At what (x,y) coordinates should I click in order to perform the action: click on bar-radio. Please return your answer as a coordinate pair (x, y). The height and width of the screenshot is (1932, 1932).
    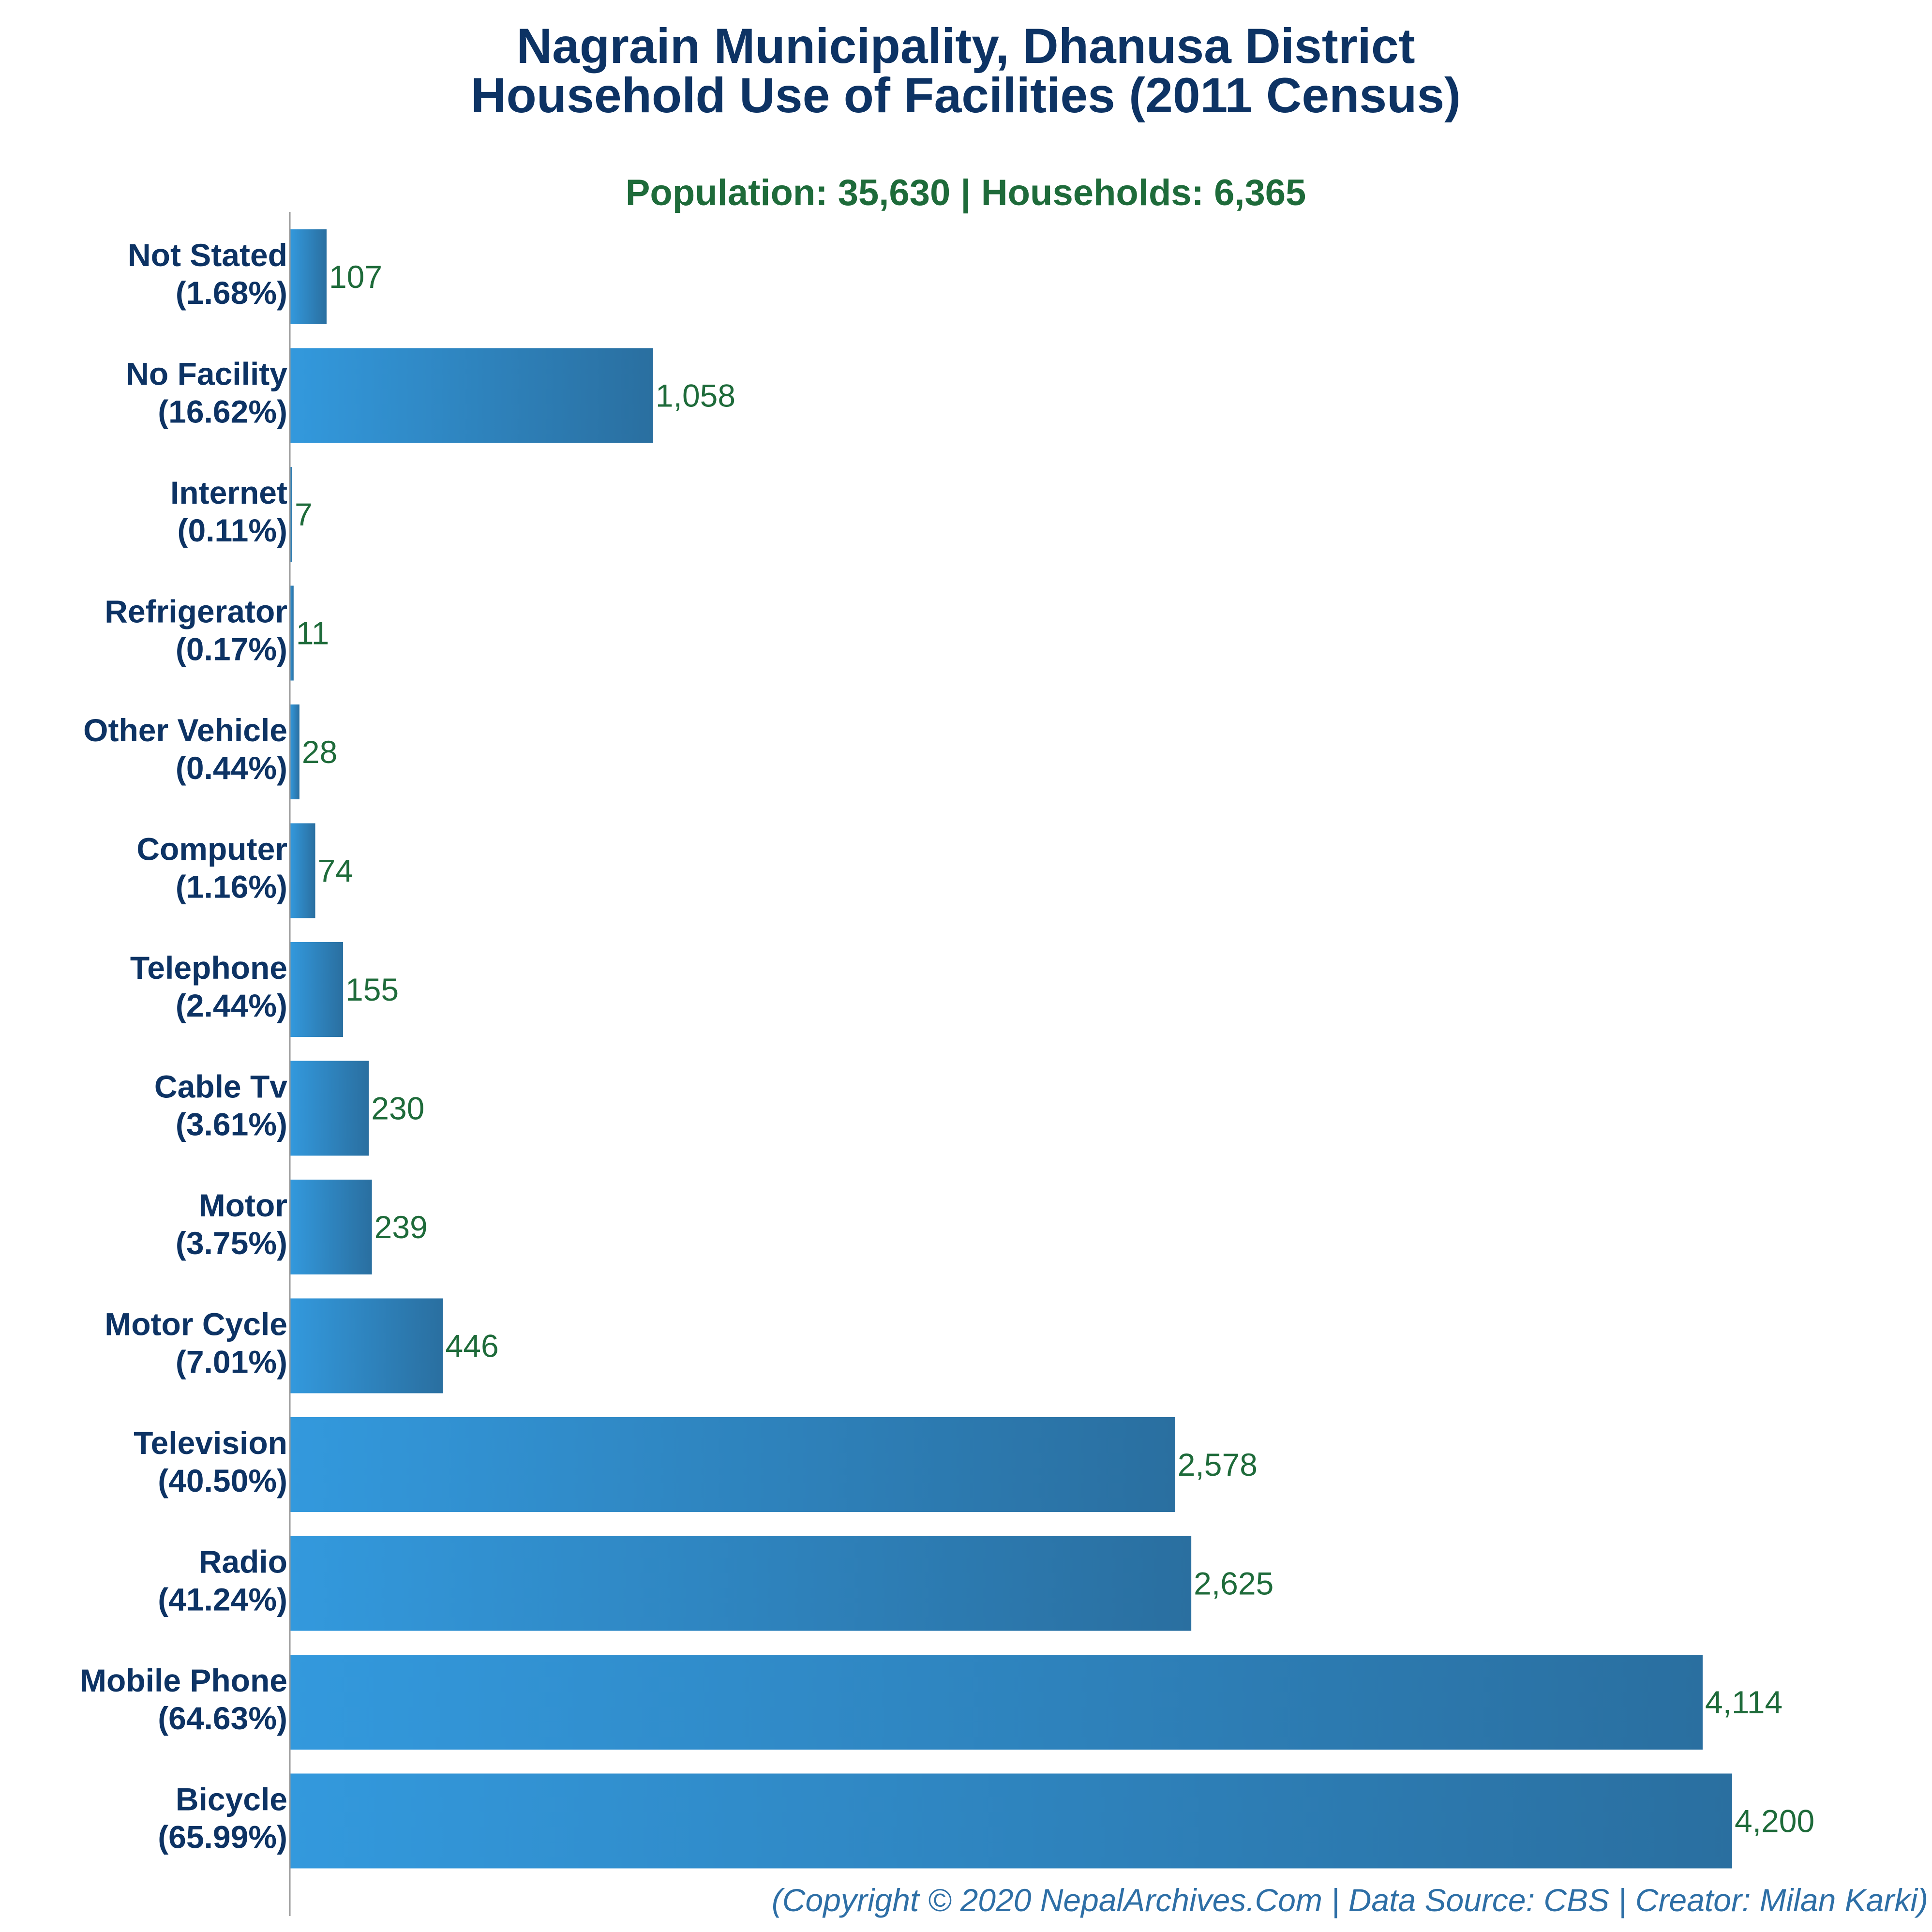
    Looking at the image, I should click on (741, 1583).